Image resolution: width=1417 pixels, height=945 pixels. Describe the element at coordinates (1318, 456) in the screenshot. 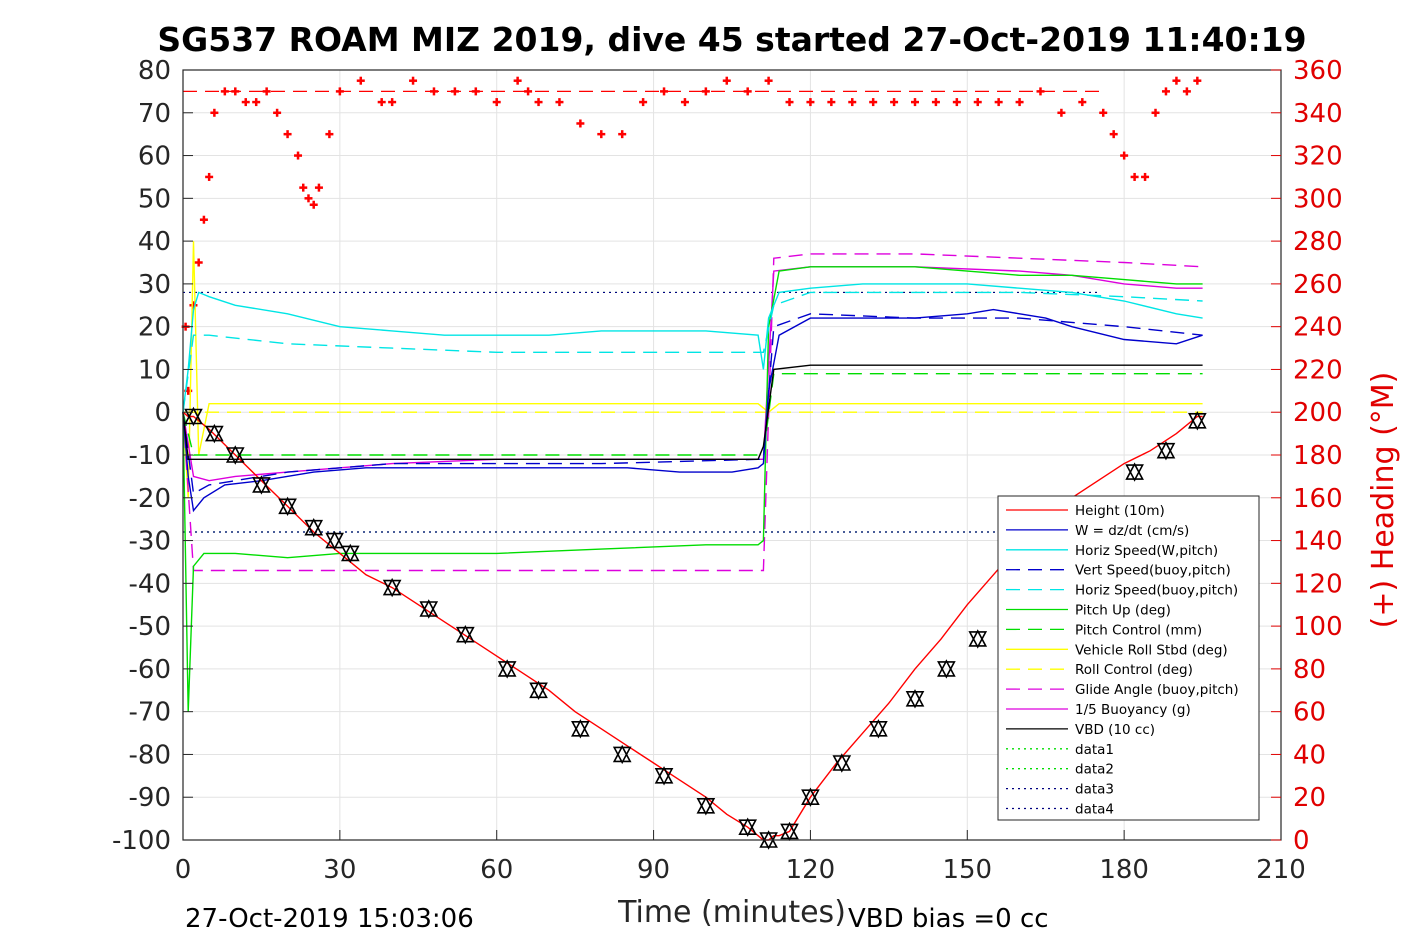

I see `y-right-tick-label: 180` at that location.